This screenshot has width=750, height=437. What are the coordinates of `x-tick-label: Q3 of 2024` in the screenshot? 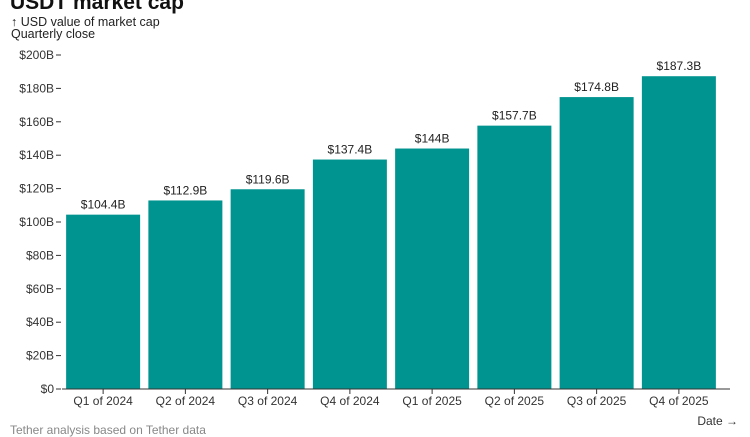 It's located at (268, 401).